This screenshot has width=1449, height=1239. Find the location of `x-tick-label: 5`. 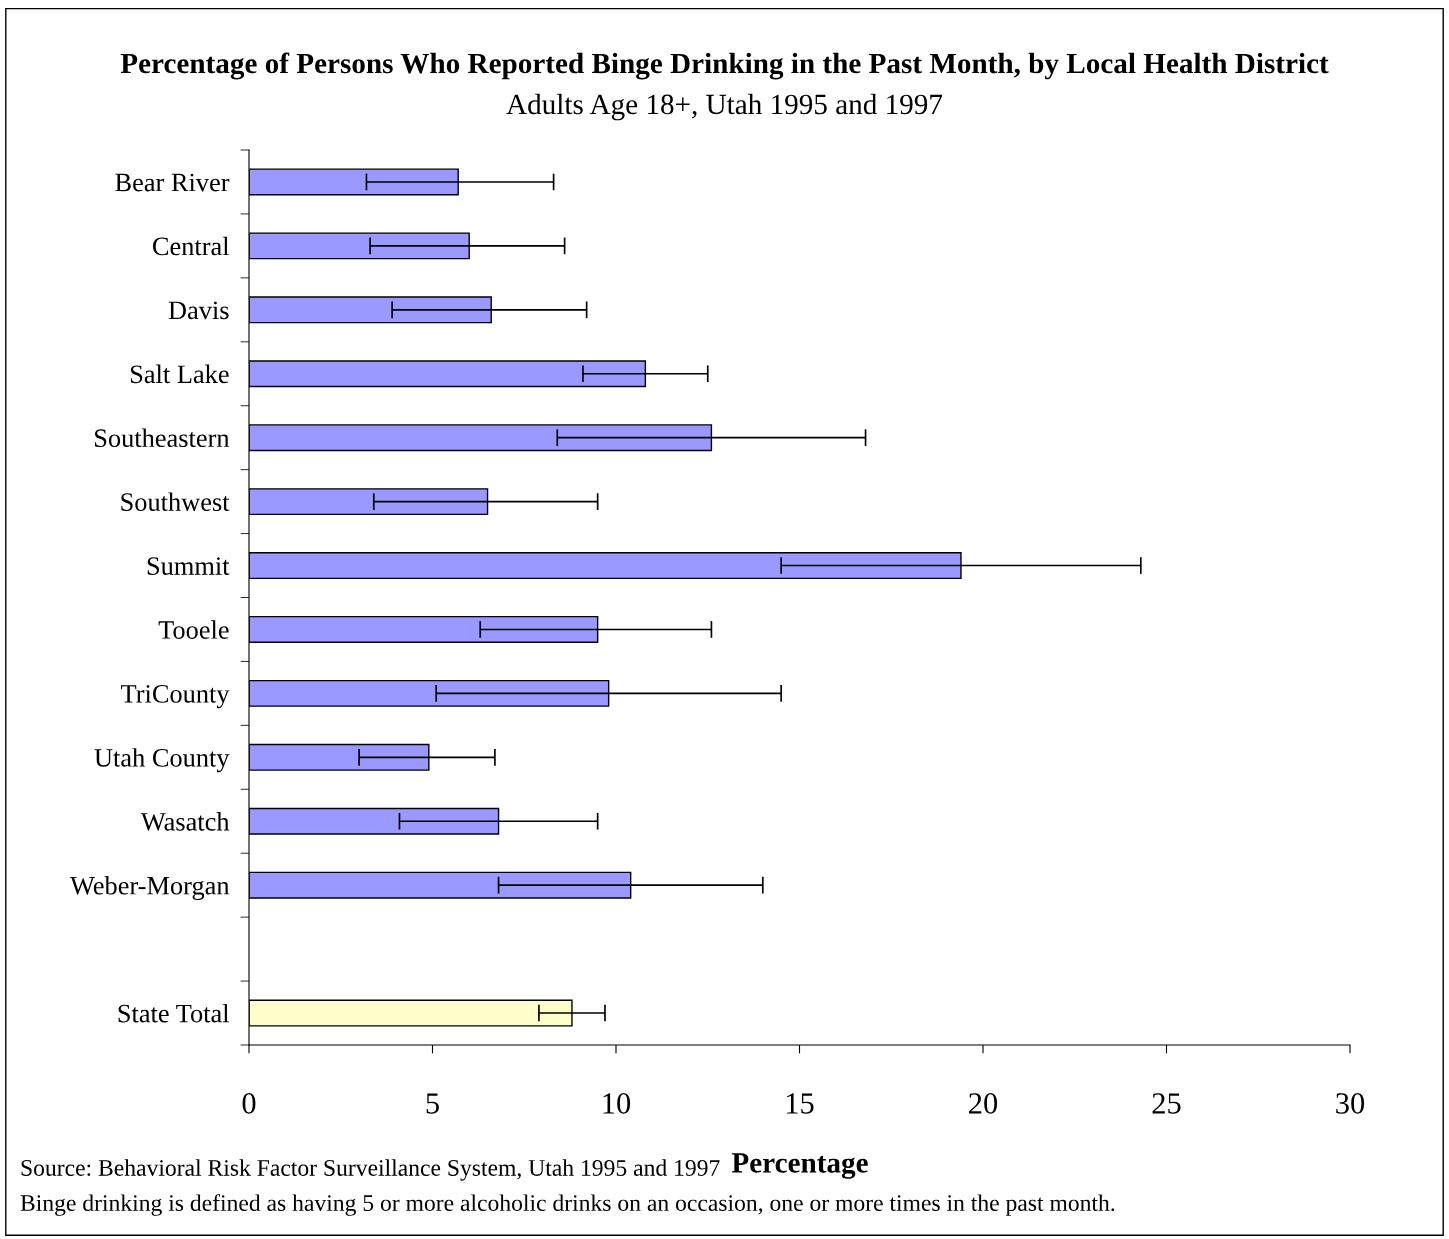

x-tick-label: 5 is located at coordinates (432, 1103).